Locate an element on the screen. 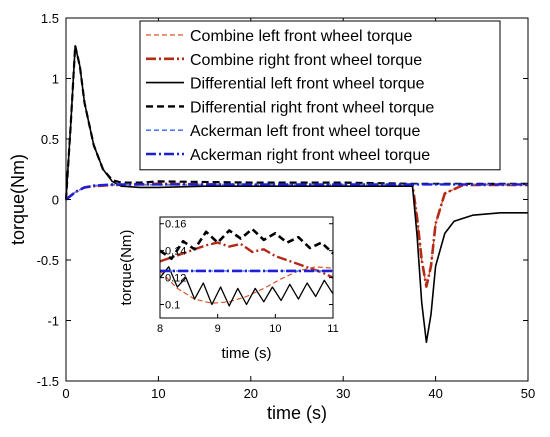 The image size is (550, 437). x-tick-label: 50 is located at coordinates (528, 393).